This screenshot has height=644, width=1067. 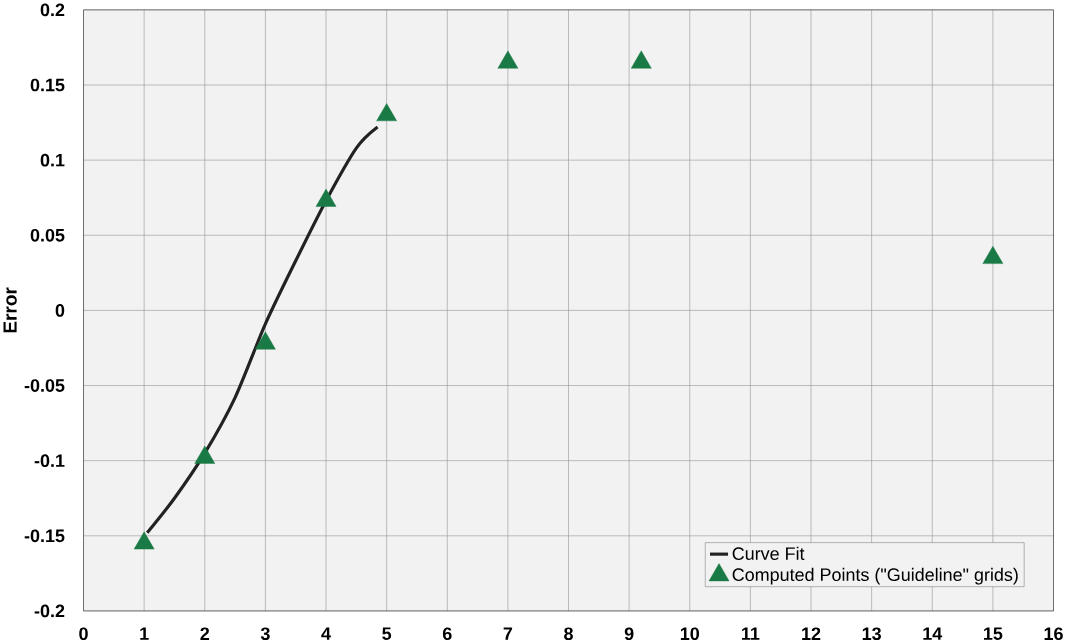 I want to click on x-tick-label: 0, so click(x=83, y=634).